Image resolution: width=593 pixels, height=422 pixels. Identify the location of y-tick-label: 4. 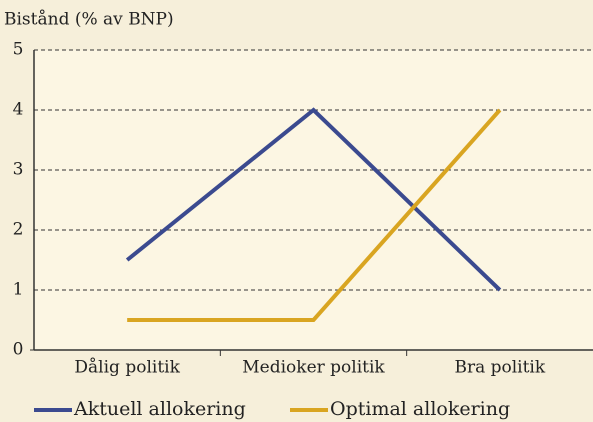
(18, 110).